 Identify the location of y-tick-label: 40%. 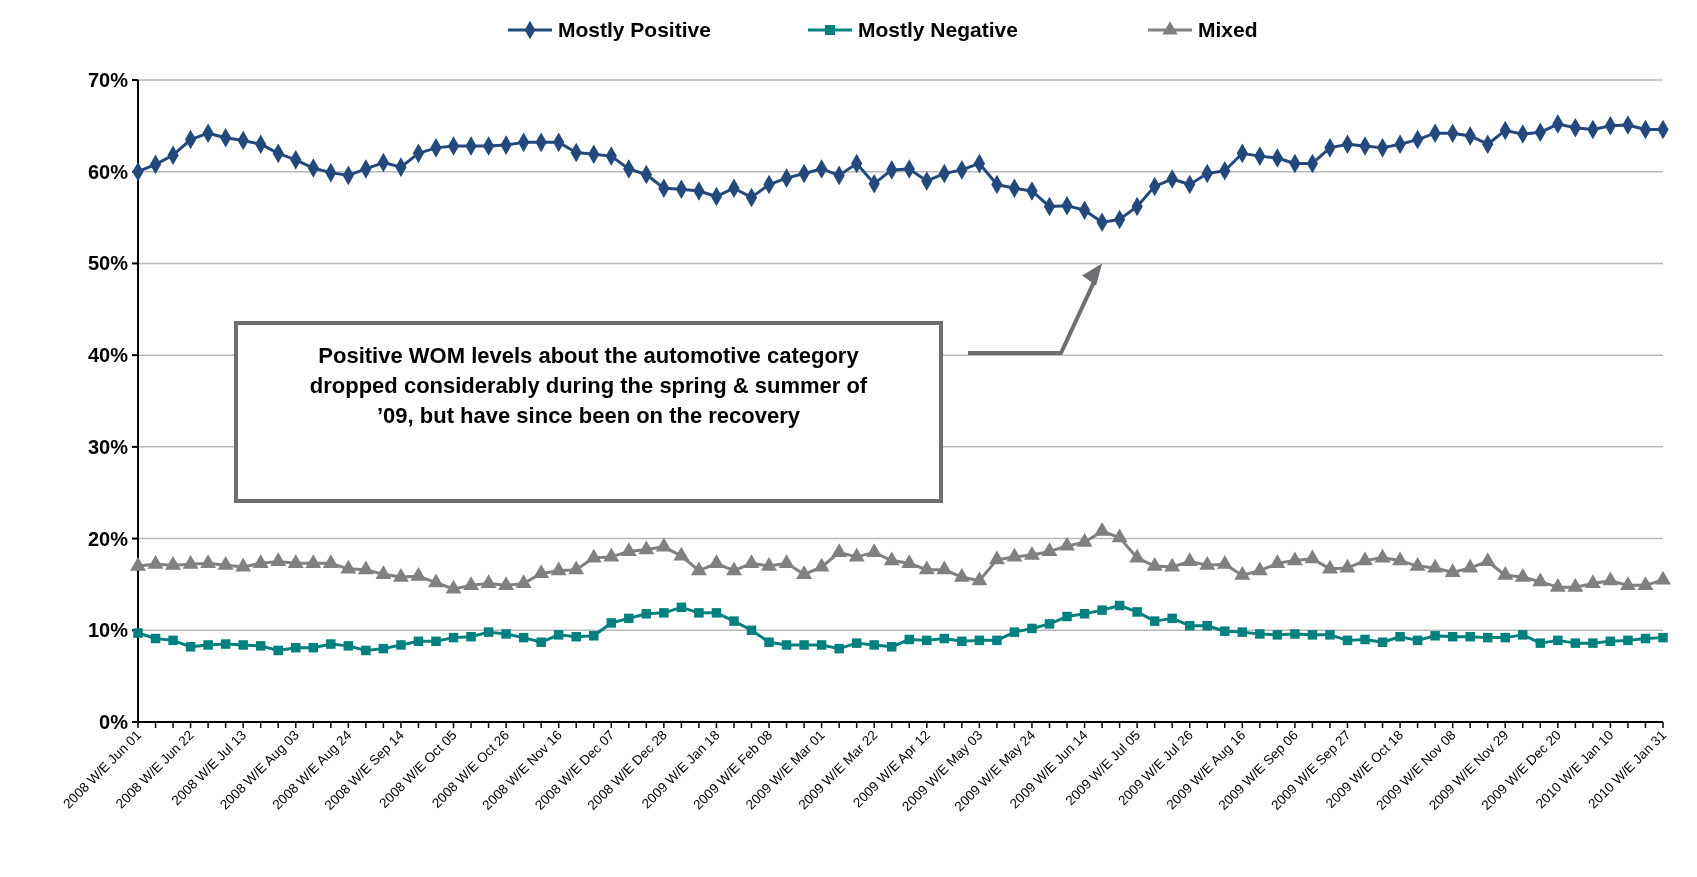
(108, 355).